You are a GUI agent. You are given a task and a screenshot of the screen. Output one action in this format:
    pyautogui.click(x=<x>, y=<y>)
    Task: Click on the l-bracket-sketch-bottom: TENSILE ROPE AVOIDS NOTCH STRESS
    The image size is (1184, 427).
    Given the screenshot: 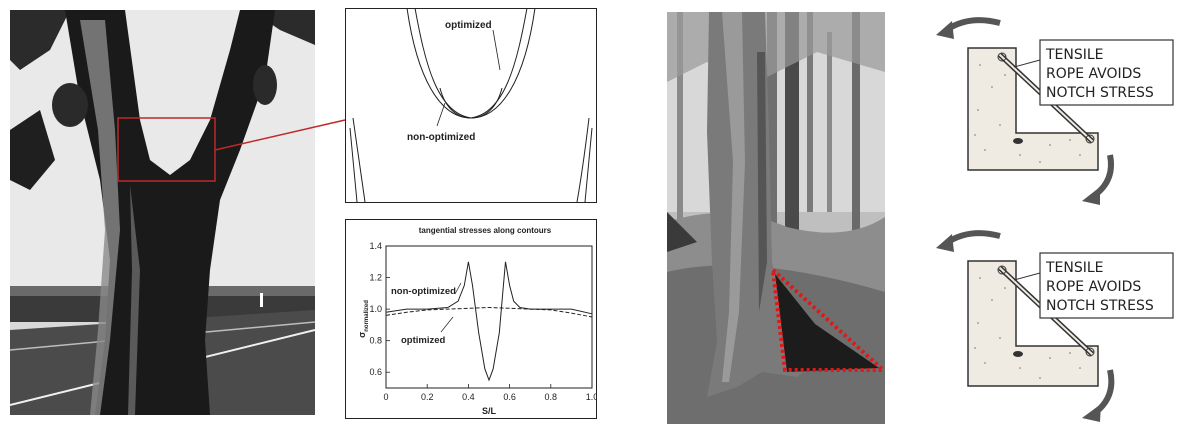 What is the action you would take?
    pyautogui.click(x=1055, y=326)
    